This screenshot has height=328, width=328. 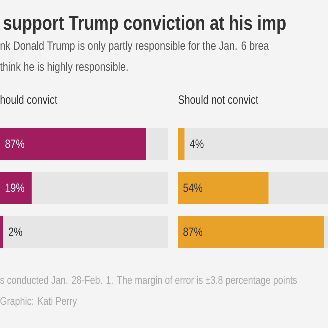 I want to click on data-label: 2%, so click(x=15, y=232).